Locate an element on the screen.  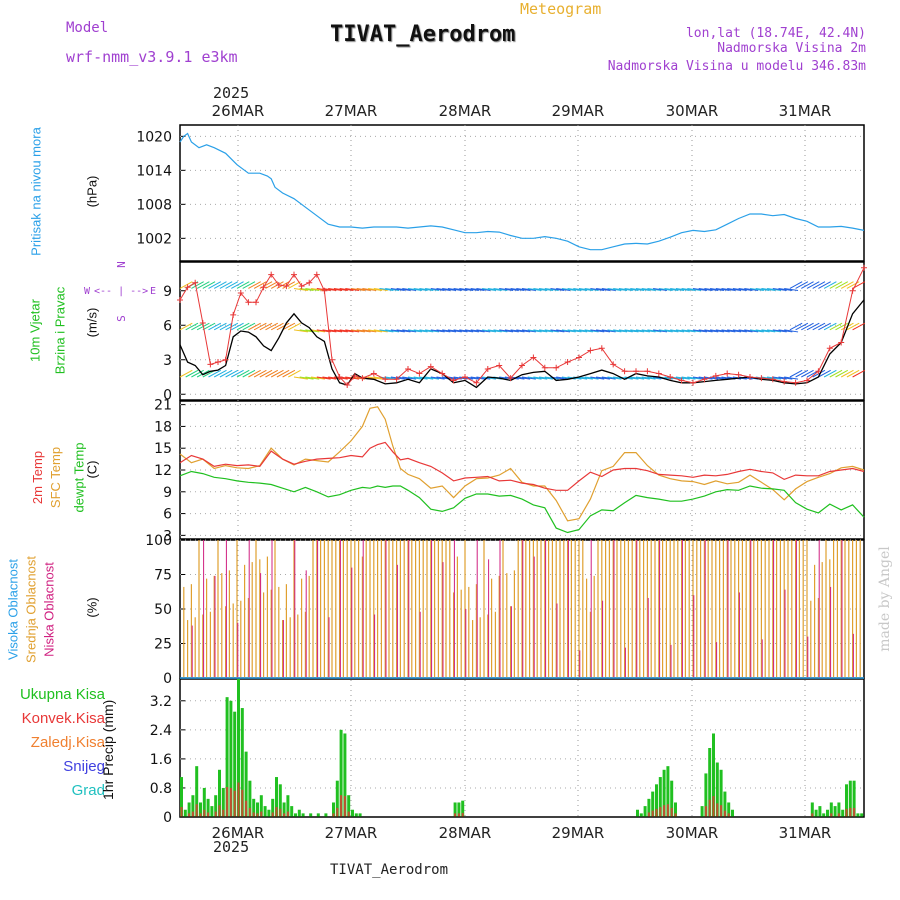
y-tick-label: 3.2 is located at coordinates (161, 702).